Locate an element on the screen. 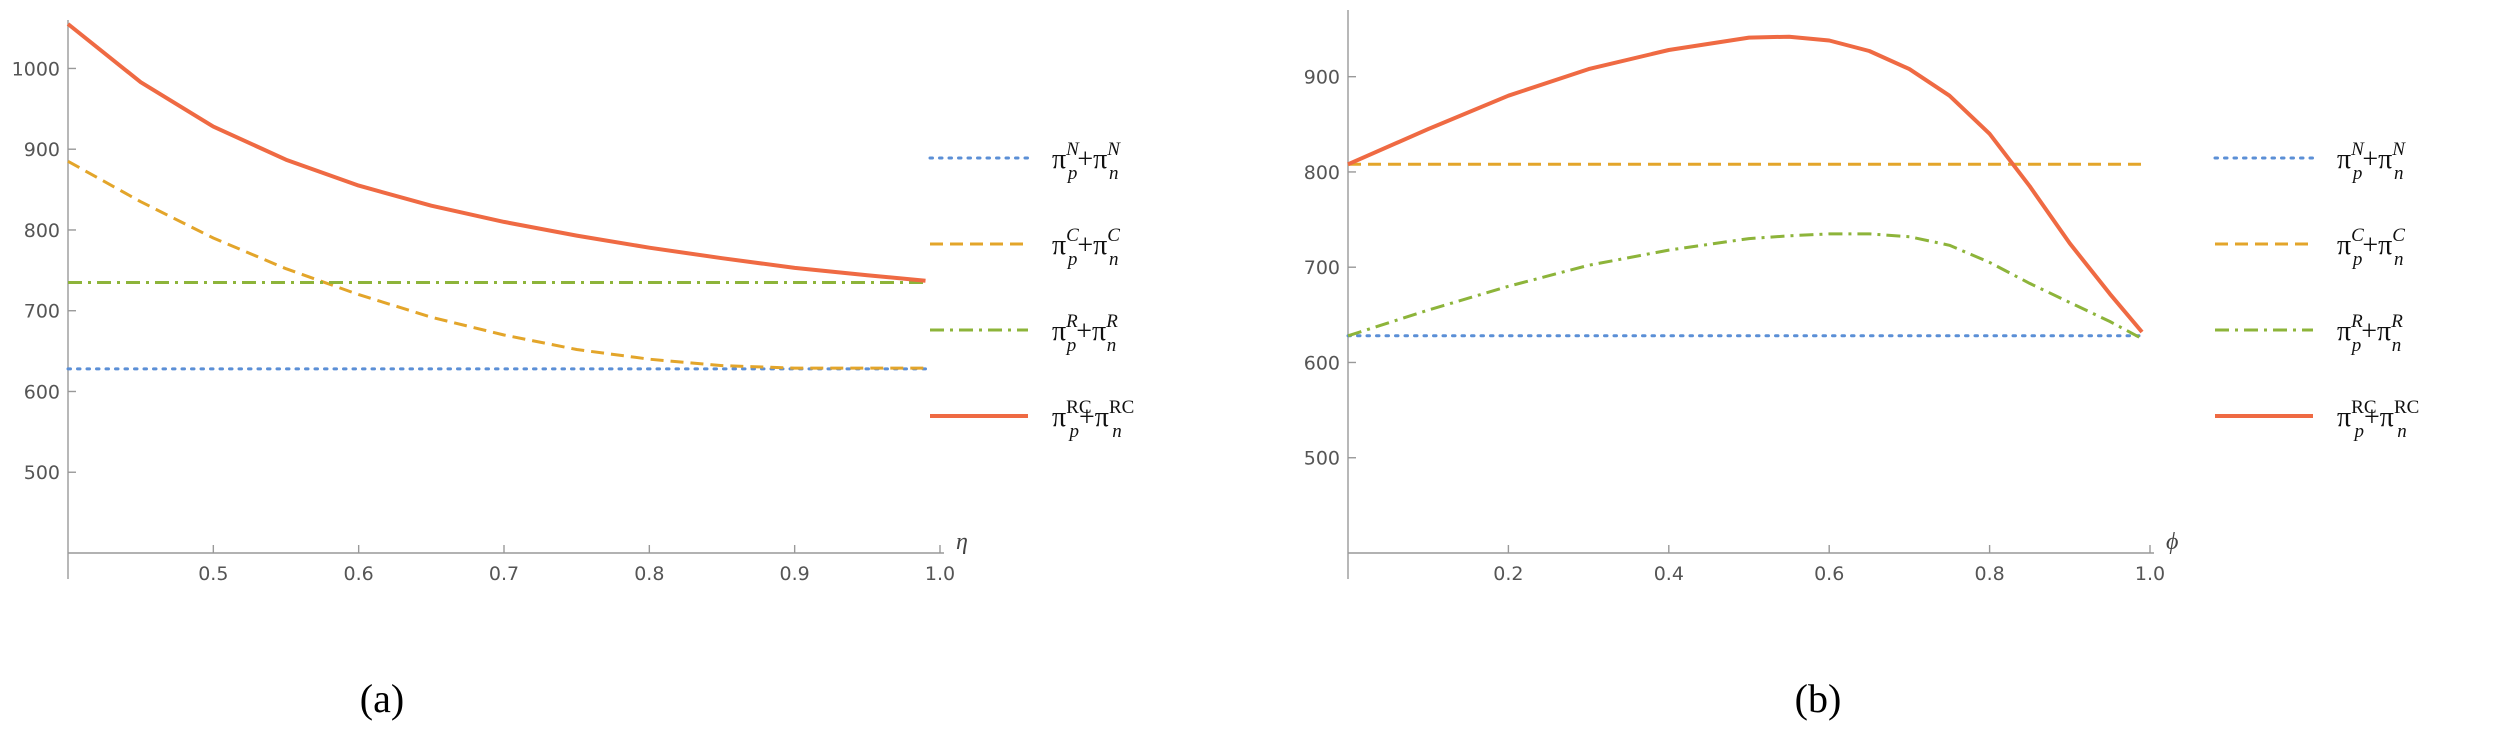 The height and width of the screenshot is (729, 2500). x-axis-label: ϕ is located at coordinates (2172, 542).